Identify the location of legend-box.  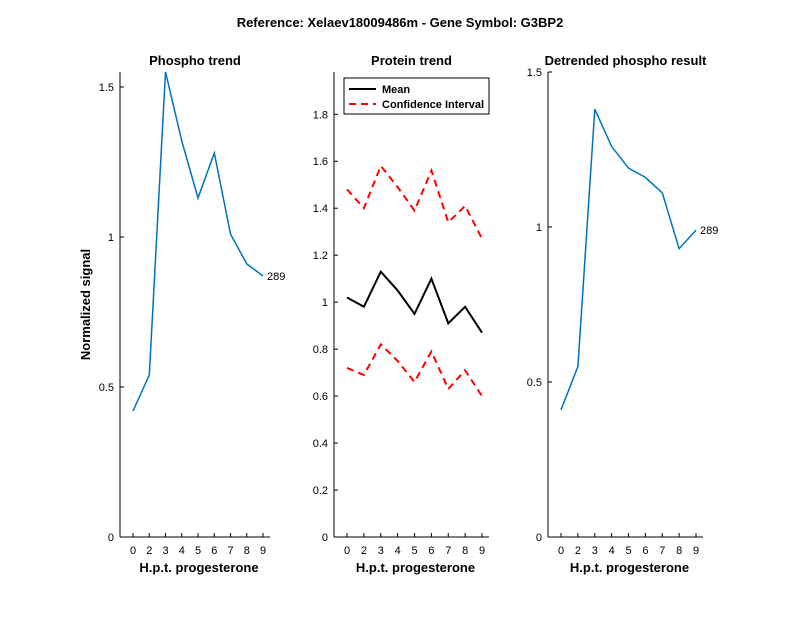
(416, 96).